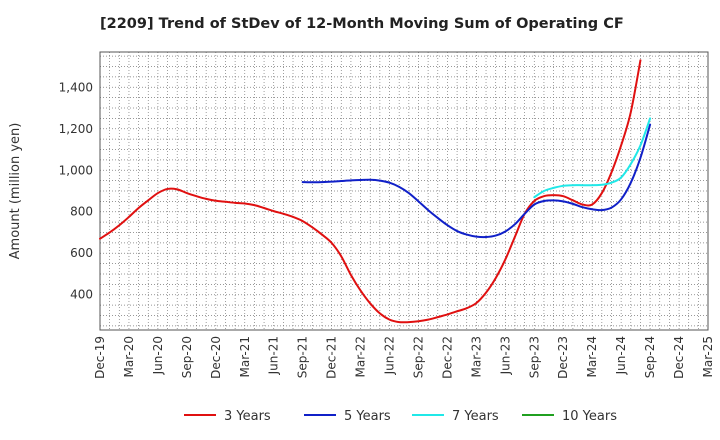  Describe the element at coordinates (187, 357) in the screenshot. I see `x-tick-label: Sep-20` at that location.